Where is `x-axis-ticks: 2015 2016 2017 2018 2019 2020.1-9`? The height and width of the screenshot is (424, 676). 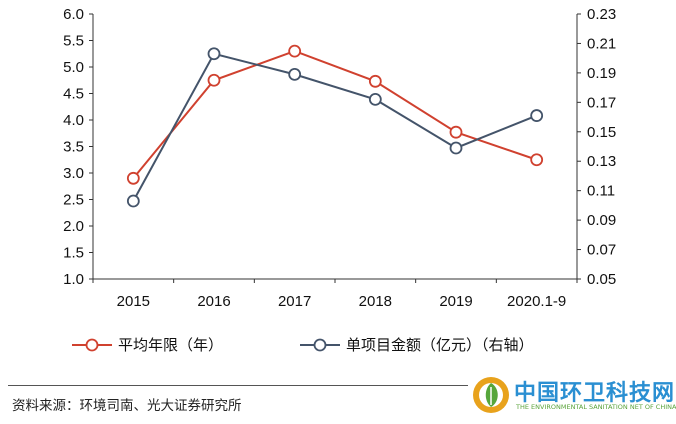
x-axis-ticks: 2015 2016 2017 2018 2019 2020.1-9 is located at coordinates (335, 294).